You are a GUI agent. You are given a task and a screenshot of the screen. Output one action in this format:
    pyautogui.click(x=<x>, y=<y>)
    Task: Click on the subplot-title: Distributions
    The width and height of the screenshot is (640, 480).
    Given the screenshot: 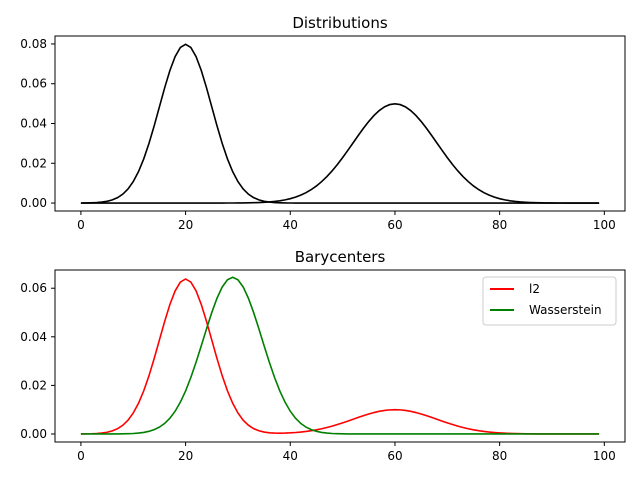 What is the action you would take?
    pyautogui.click(x=340, y=23)
    